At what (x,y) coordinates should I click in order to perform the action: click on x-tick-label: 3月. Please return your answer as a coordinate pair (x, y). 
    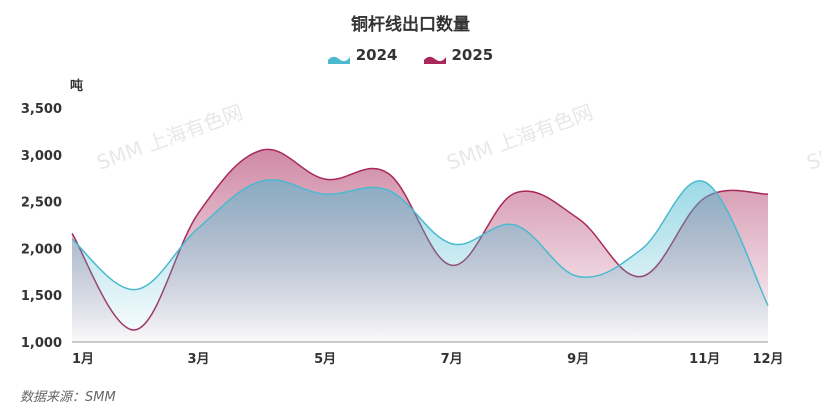
    Looking at the image, I should click on (199, 359).